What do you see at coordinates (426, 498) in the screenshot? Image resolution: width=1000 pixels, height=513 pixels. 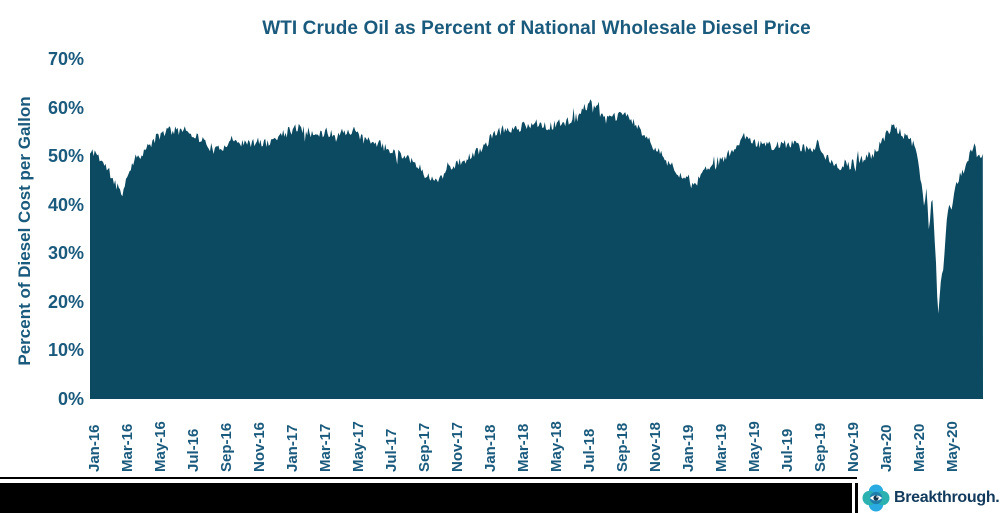 I see `bottom-black-bar` at bounding box center [426, 498].